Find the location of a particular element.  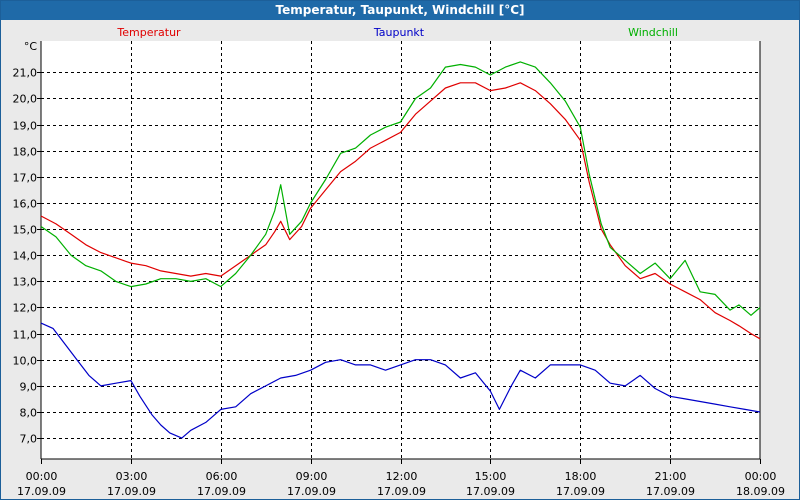

x-tick-time-label: 03:00 is located at coordinates (132, 476).